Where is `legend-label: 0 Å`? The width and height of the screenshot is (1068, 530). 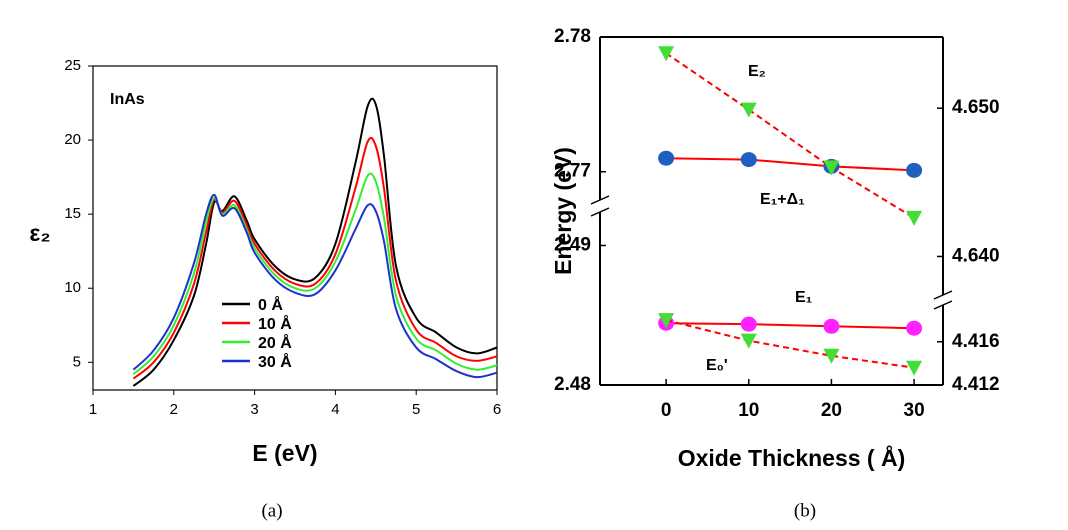
legend-label: 0 Å is located at coordinates (270, 304).